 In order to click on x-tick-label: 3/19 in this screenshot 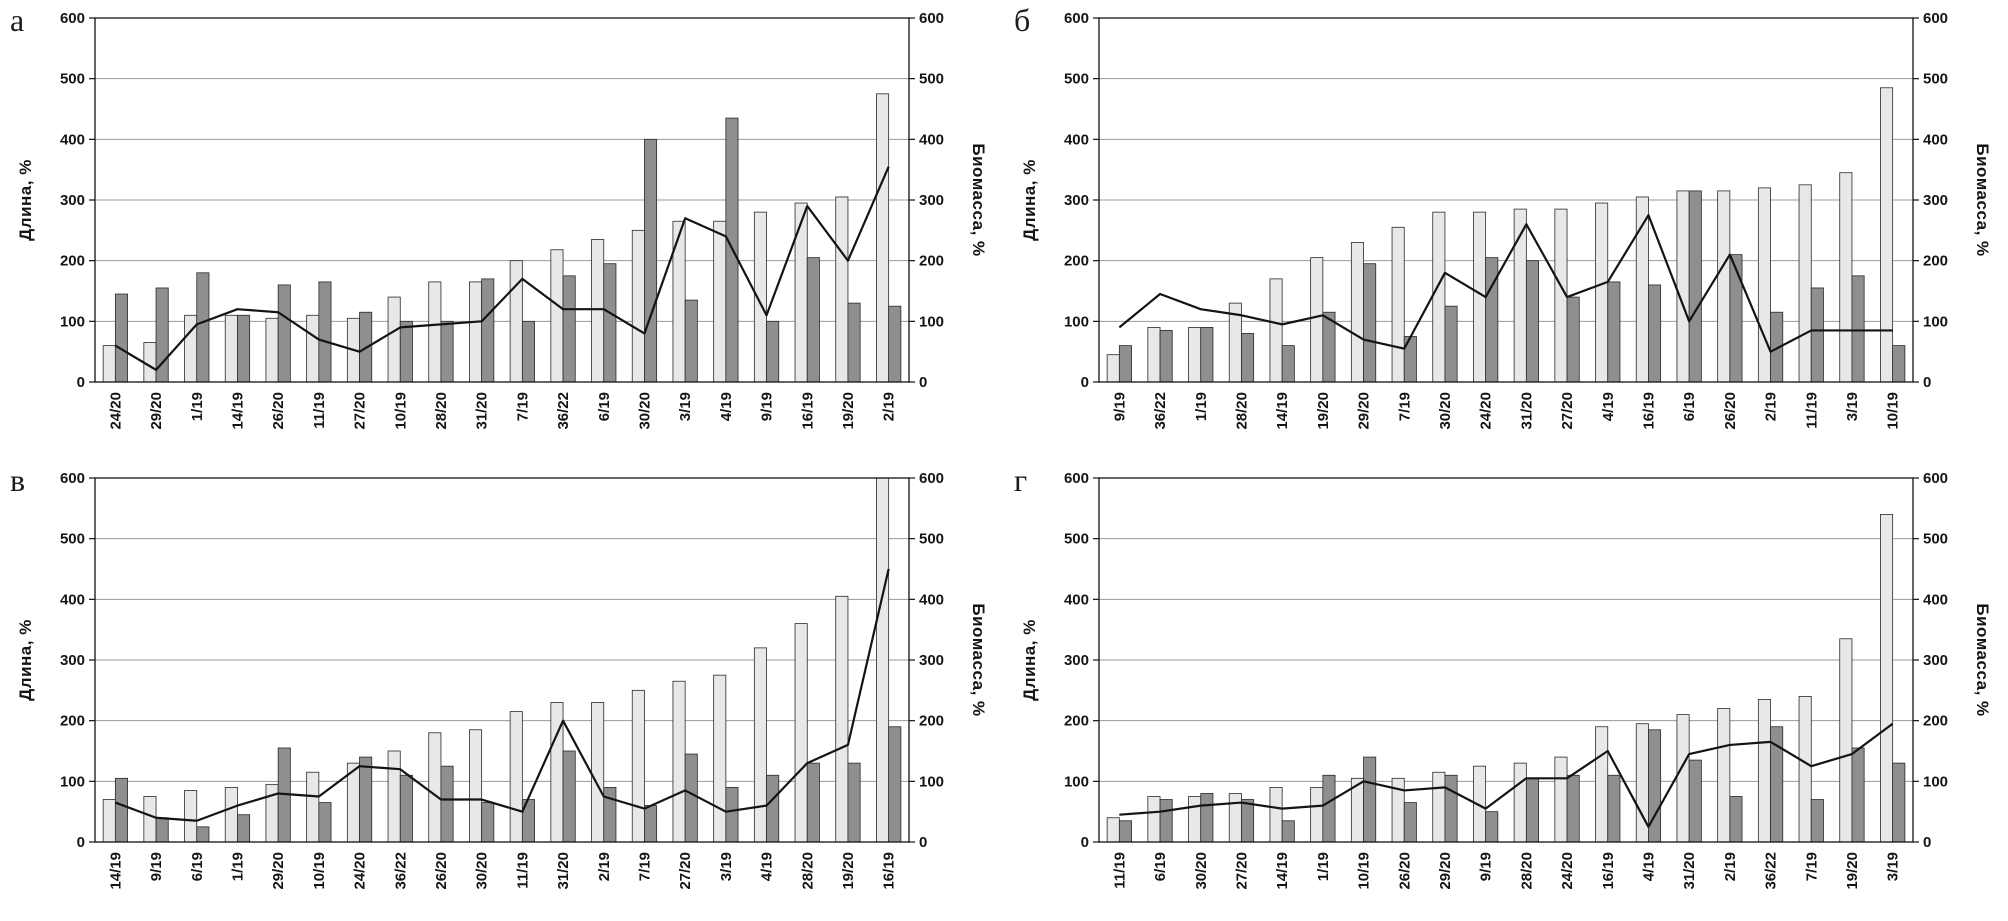, I will do `click(1852, 406)`.